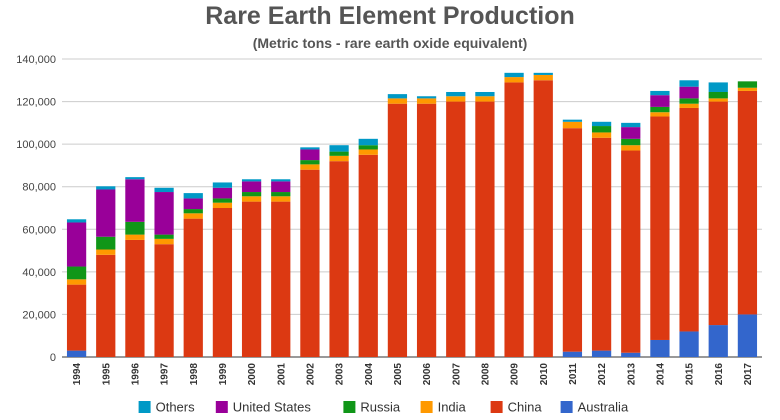 This screenshot has width=780, height=420. What do you see at coordinates (718, 341) in the screenshot?
I see `bar-australia` at bounding box center [718, 341].